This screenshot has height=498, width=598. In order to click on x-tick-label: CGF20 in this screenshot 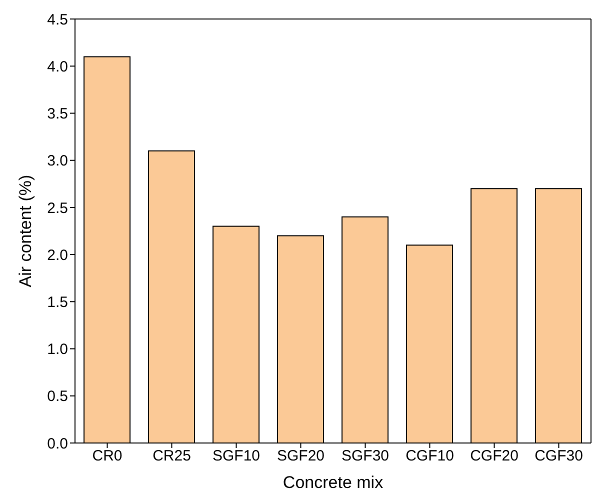, I will do `click(494, 456)`.